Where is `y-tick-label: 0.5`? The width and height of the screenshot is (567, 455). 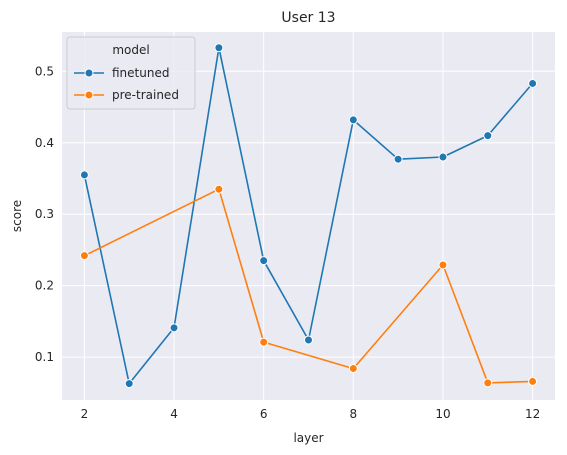
y-tick-label: 0.5 is located at coordinates (44, 71).